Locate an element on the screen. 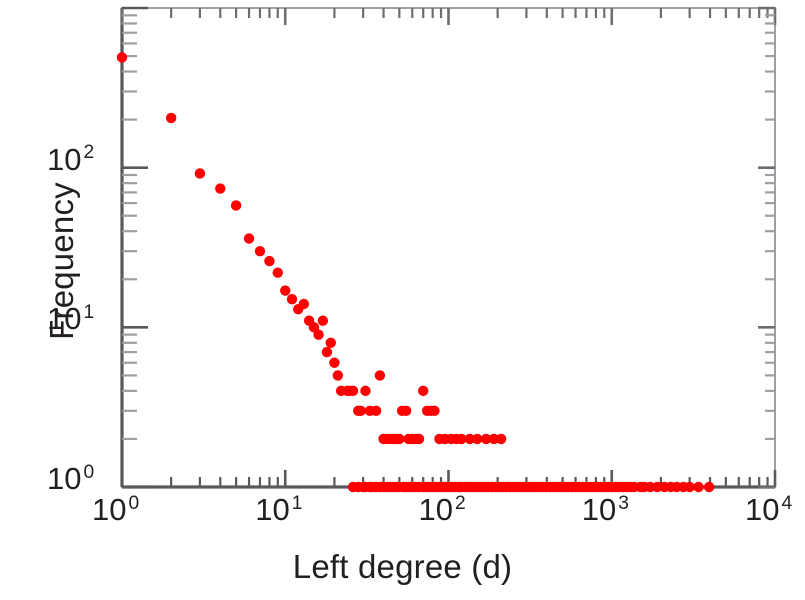 The image size is (805, 600). y-axis-label: Frequency is located at coordinates (61, 261).